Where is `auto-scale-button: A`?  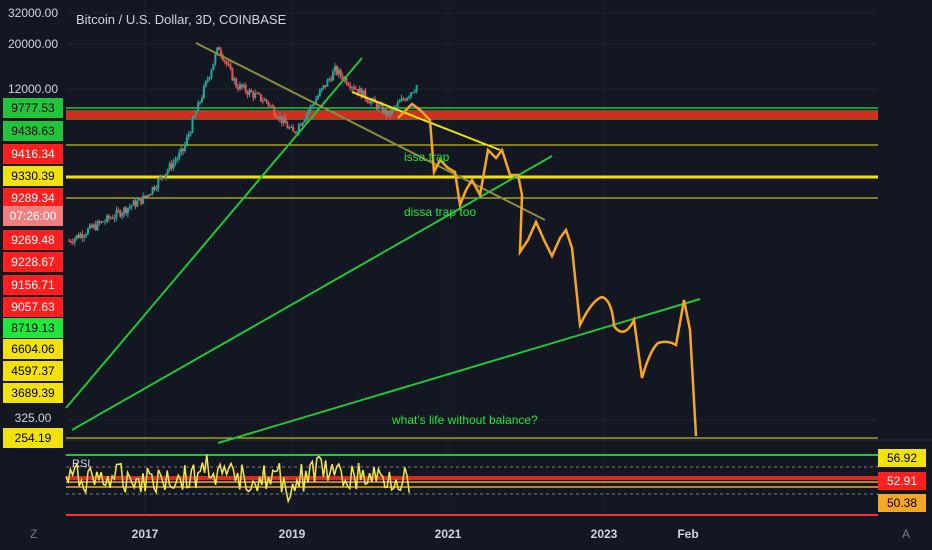 auto-scale-button: A is located at coordinates (906, 534).